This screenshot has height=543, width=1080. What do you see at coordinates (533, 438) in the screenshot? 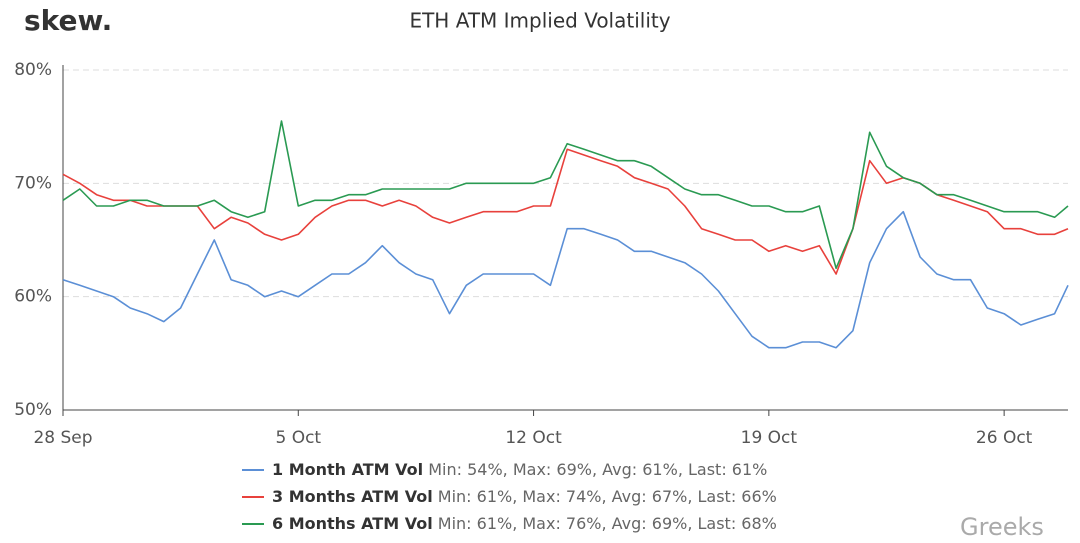
I see `x-tick-label: 12 Oct` at bounding box center [533, 438].